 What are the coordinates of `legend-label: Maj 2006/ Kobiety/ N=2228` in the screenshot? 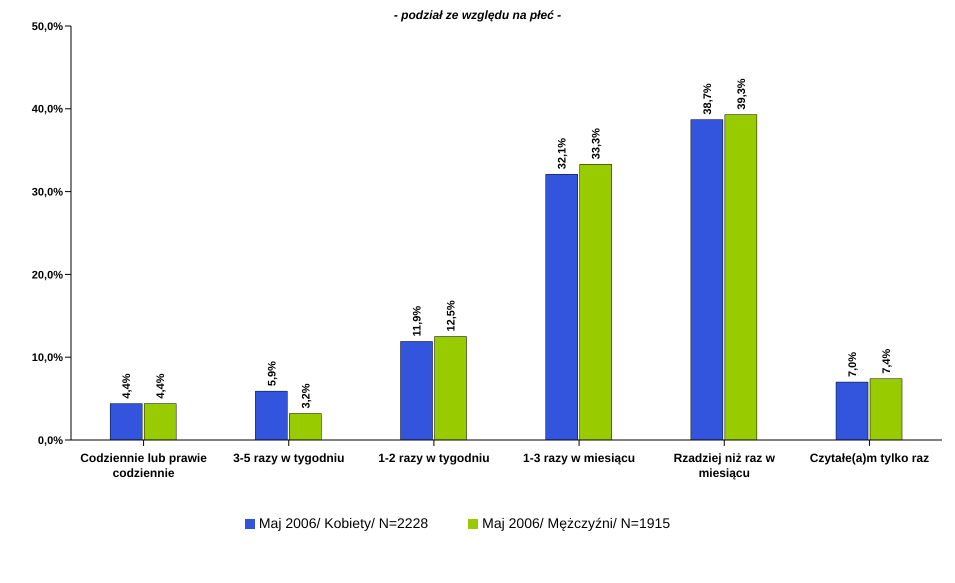 It's located at (343, 523).